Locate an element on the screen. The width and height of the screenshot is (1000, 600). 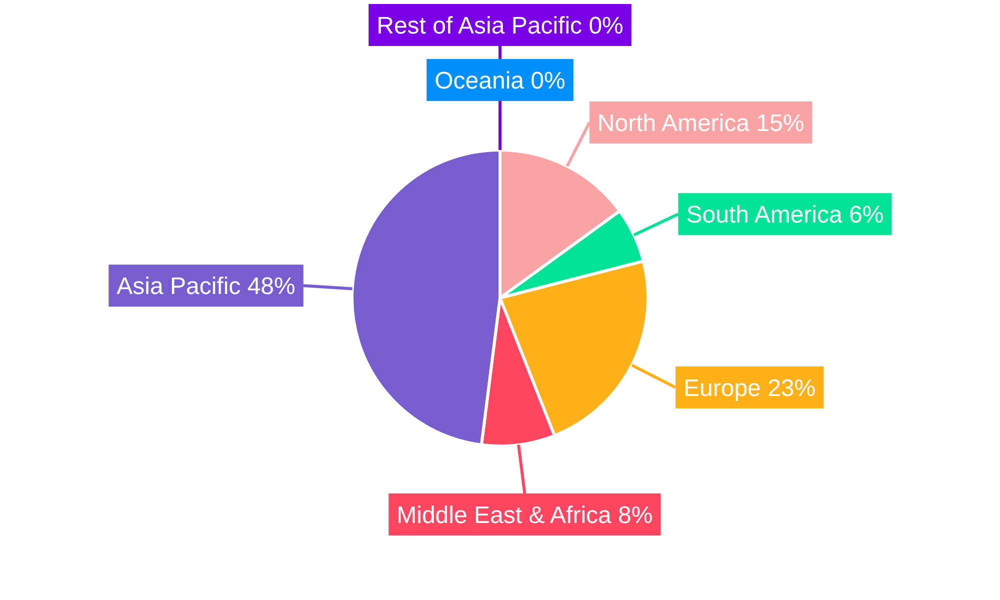
category-label: Rest of Asia Pacific 0% is located at coordinates (500, 26).